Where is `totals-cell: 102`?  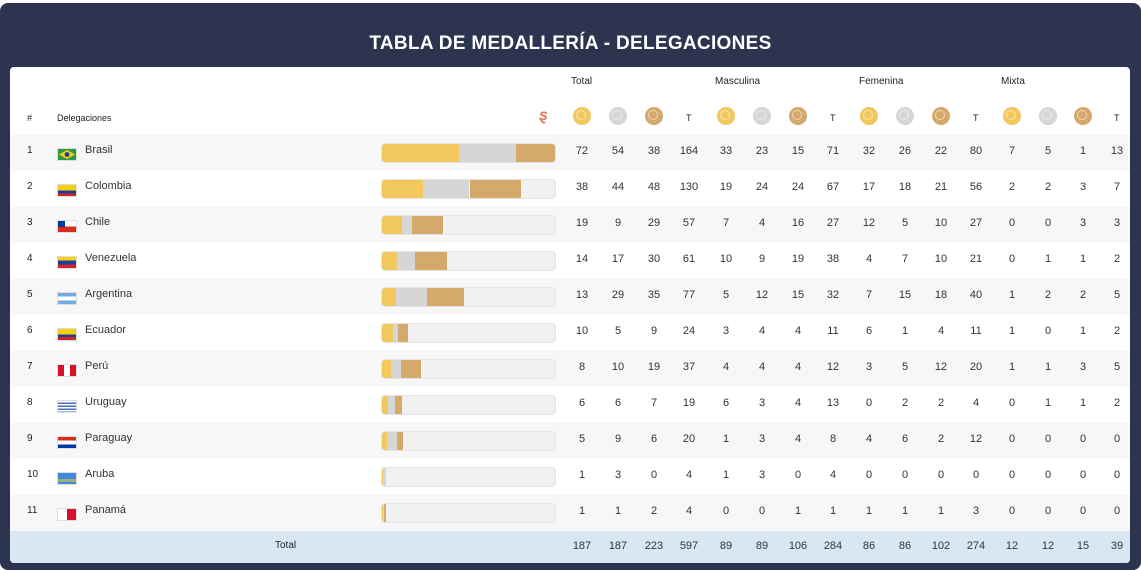 totals-cell: 102 is located at coordinates (941, 546).